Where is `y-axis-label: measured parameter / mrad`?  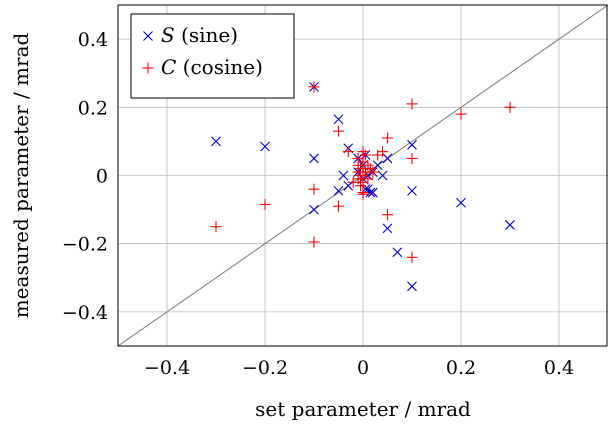
y-axis-label: measured parameter / mrad is located at coordinates (21, 176).